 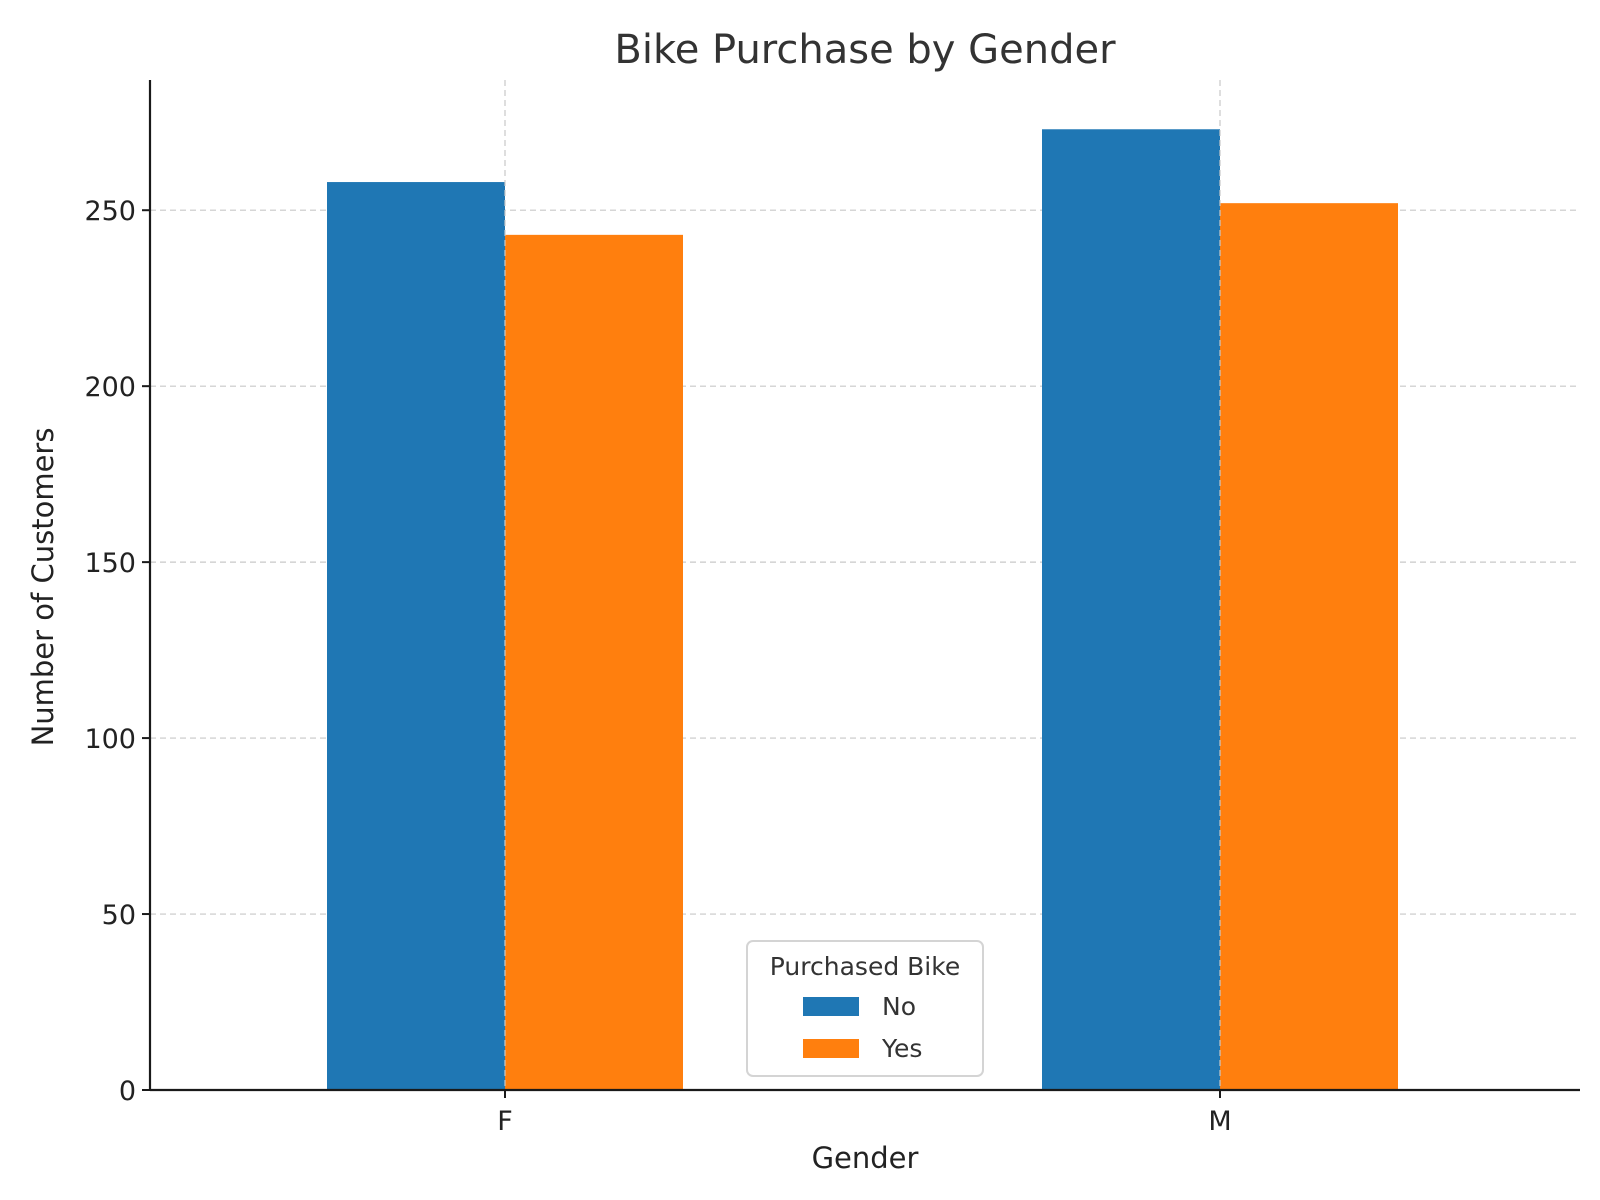 I want to click on bar-M-yes, so click(x=1309, y=647).